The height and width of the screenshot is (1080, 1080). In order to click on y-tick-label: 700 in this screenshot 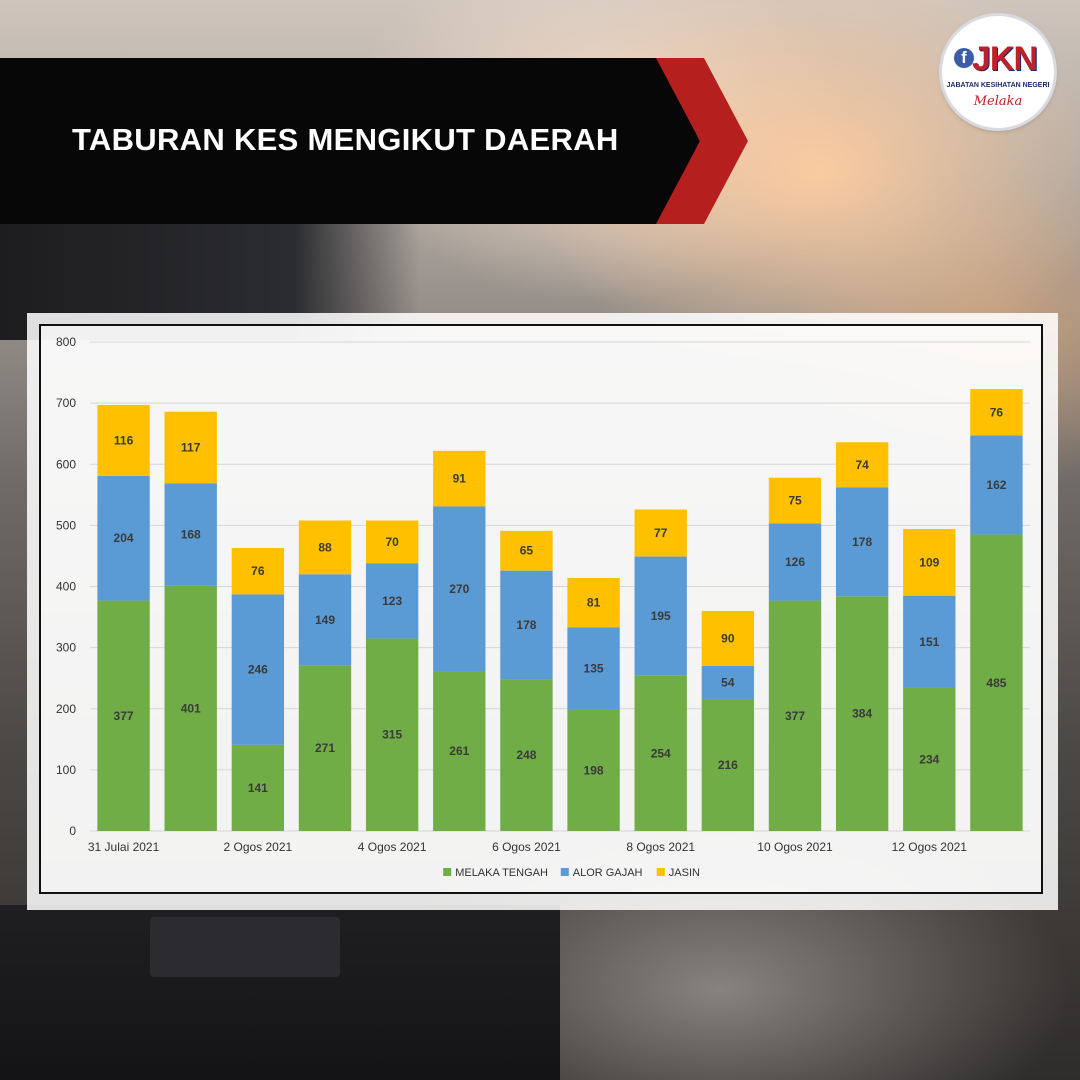, I will do `click(66, 403)`.